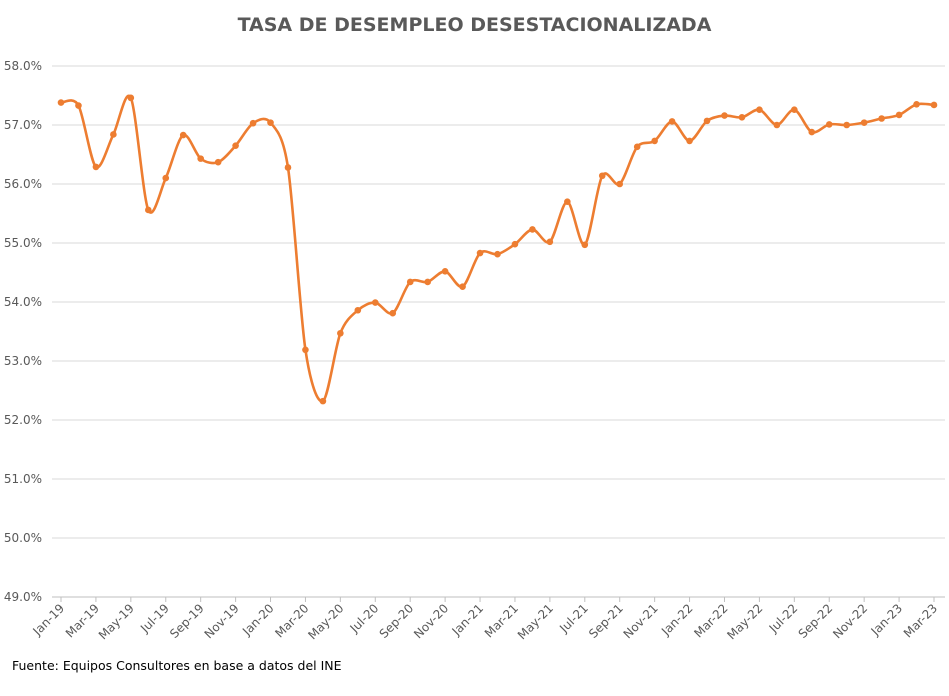 Image resolution: width=949 pixels, height=696 pixels. I want to click on x-tick-label: Sep-21, so click(606, 621).